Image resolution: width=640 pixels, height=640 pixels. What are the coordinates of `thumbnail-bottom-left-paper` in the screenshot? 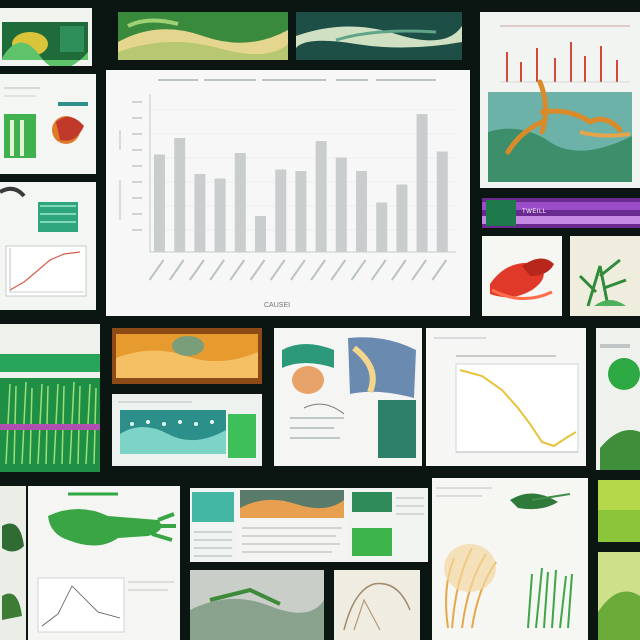 It's located at (104, 563).